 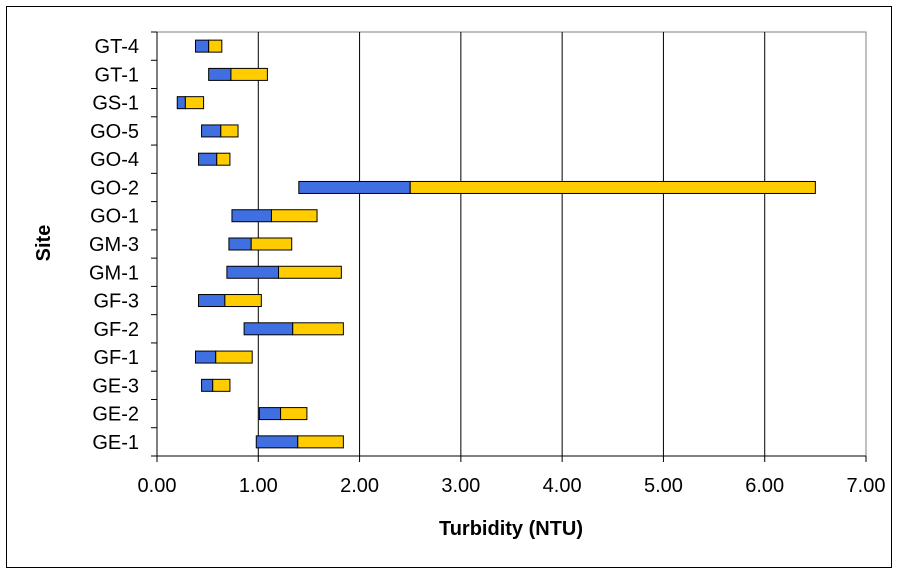 I want to click on x-tick-label: 0.00, so click(x=157, y=486).